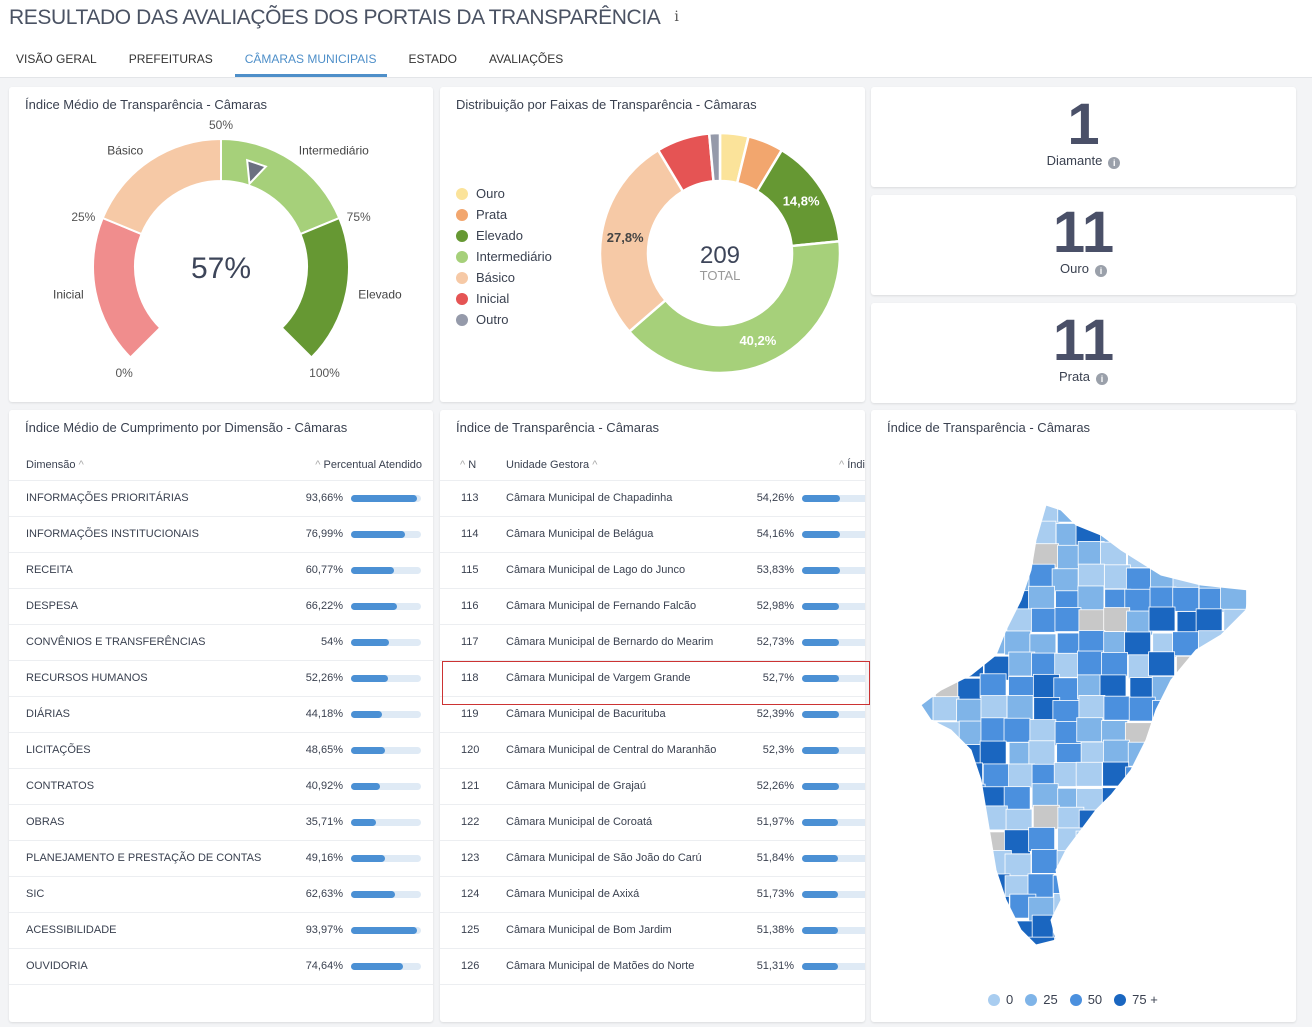 The width and height of the screenshot is (1312, 1027). What do you see at coordinates (221, 786) in the screenshot?
I see `table-row: CONTRATOS 40,92%` at bounding box center [221, 786].